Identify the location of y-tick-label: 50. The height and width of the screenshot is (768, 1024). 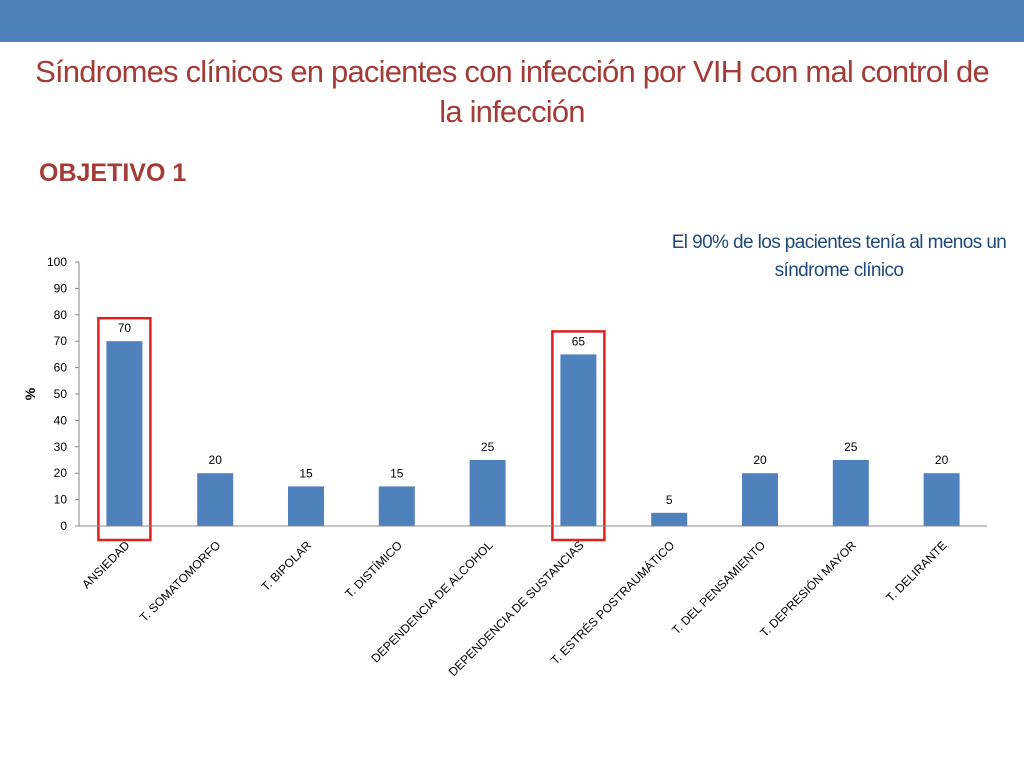
(61, 394).